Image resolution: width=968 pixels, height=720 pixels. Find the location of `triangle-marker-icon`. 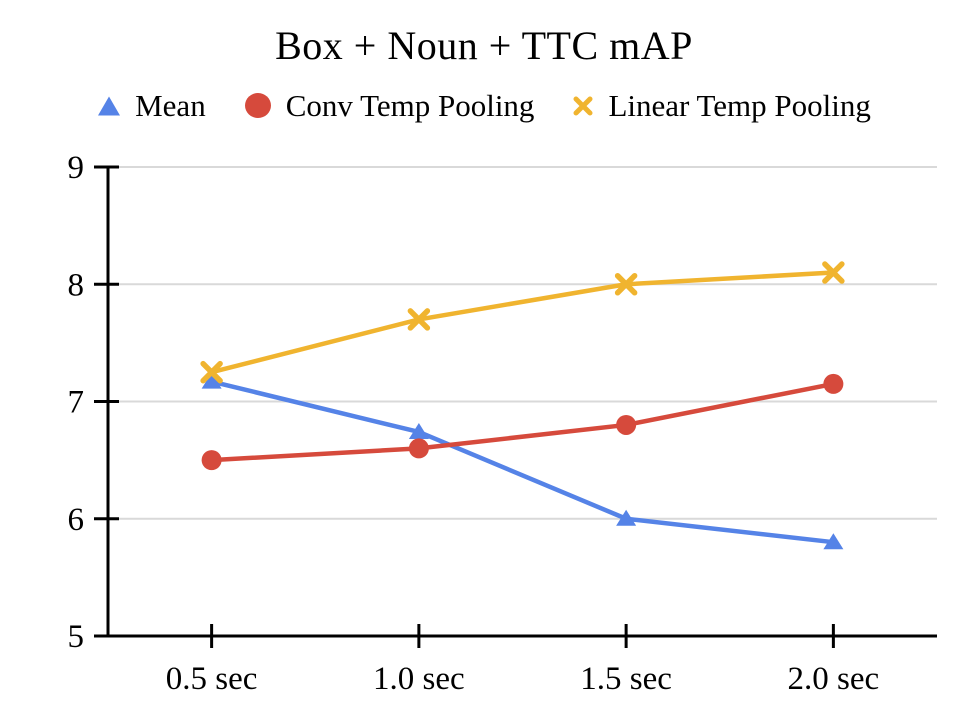

triangle-marker-icon is located at coordinates (109, 105).